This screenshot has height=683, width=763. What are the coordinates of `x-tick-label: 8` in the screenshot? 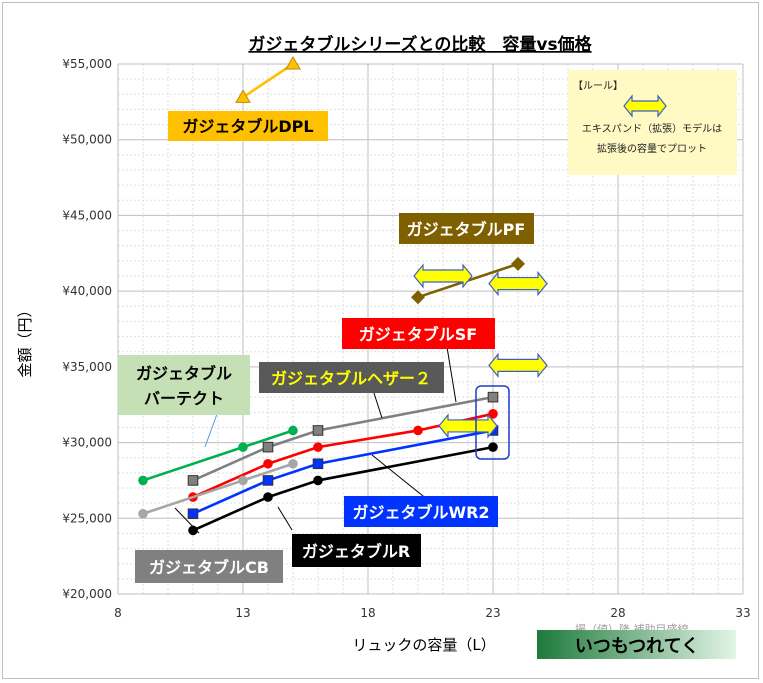 It's located at (118, 613).